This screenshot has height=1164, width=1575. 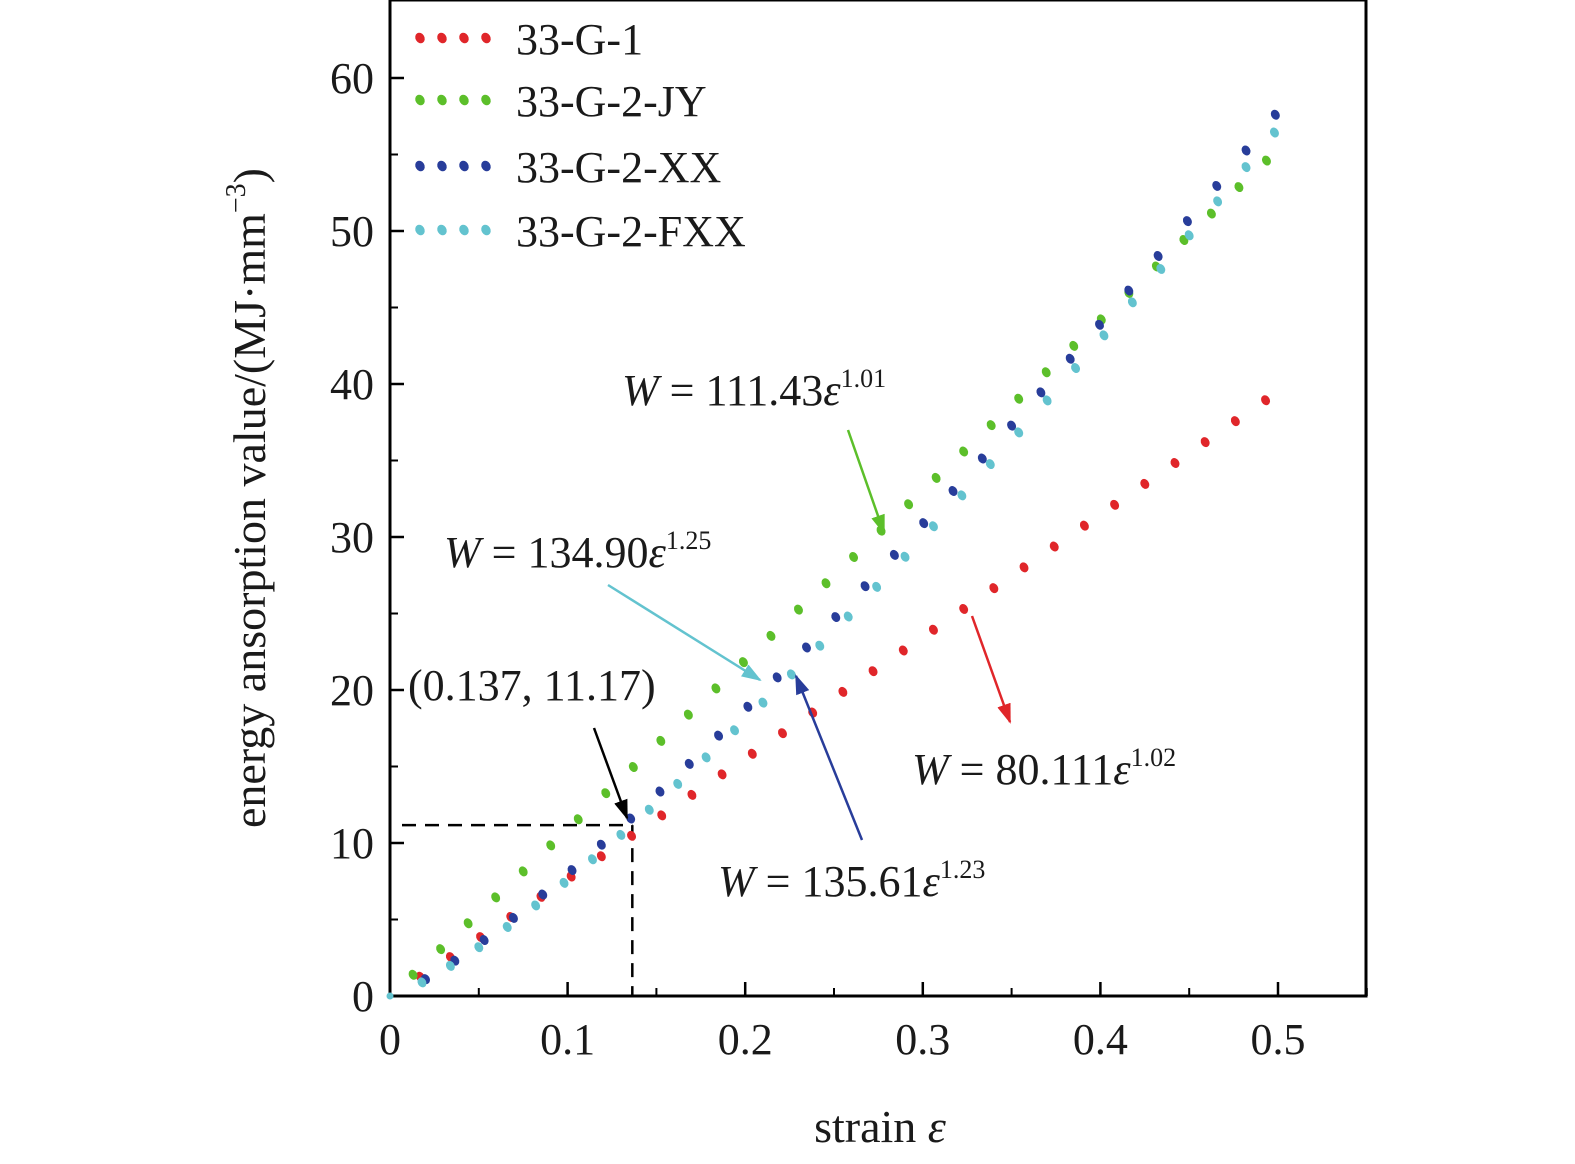 What do you see at coordinates (579, 39) in the screenshot?
I see `legend-label: 33-G-1` at bounding box center [579, 39].